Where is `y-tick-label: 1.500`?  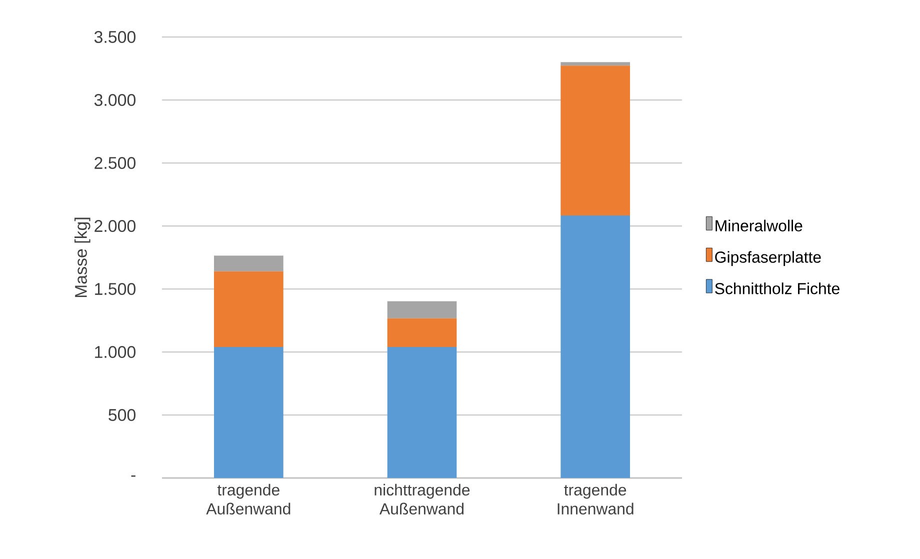 y-tick-label: 1.500 is located at coordinates (115, 289).